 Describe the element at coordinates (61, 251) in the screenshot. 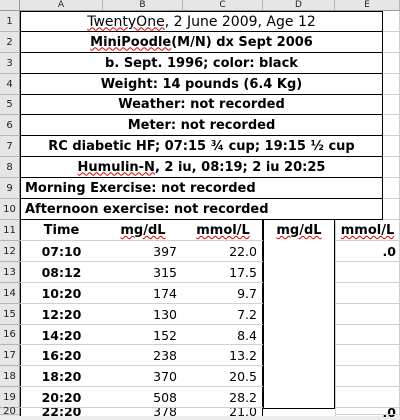

I see `time-cell: 07:10` at that location.